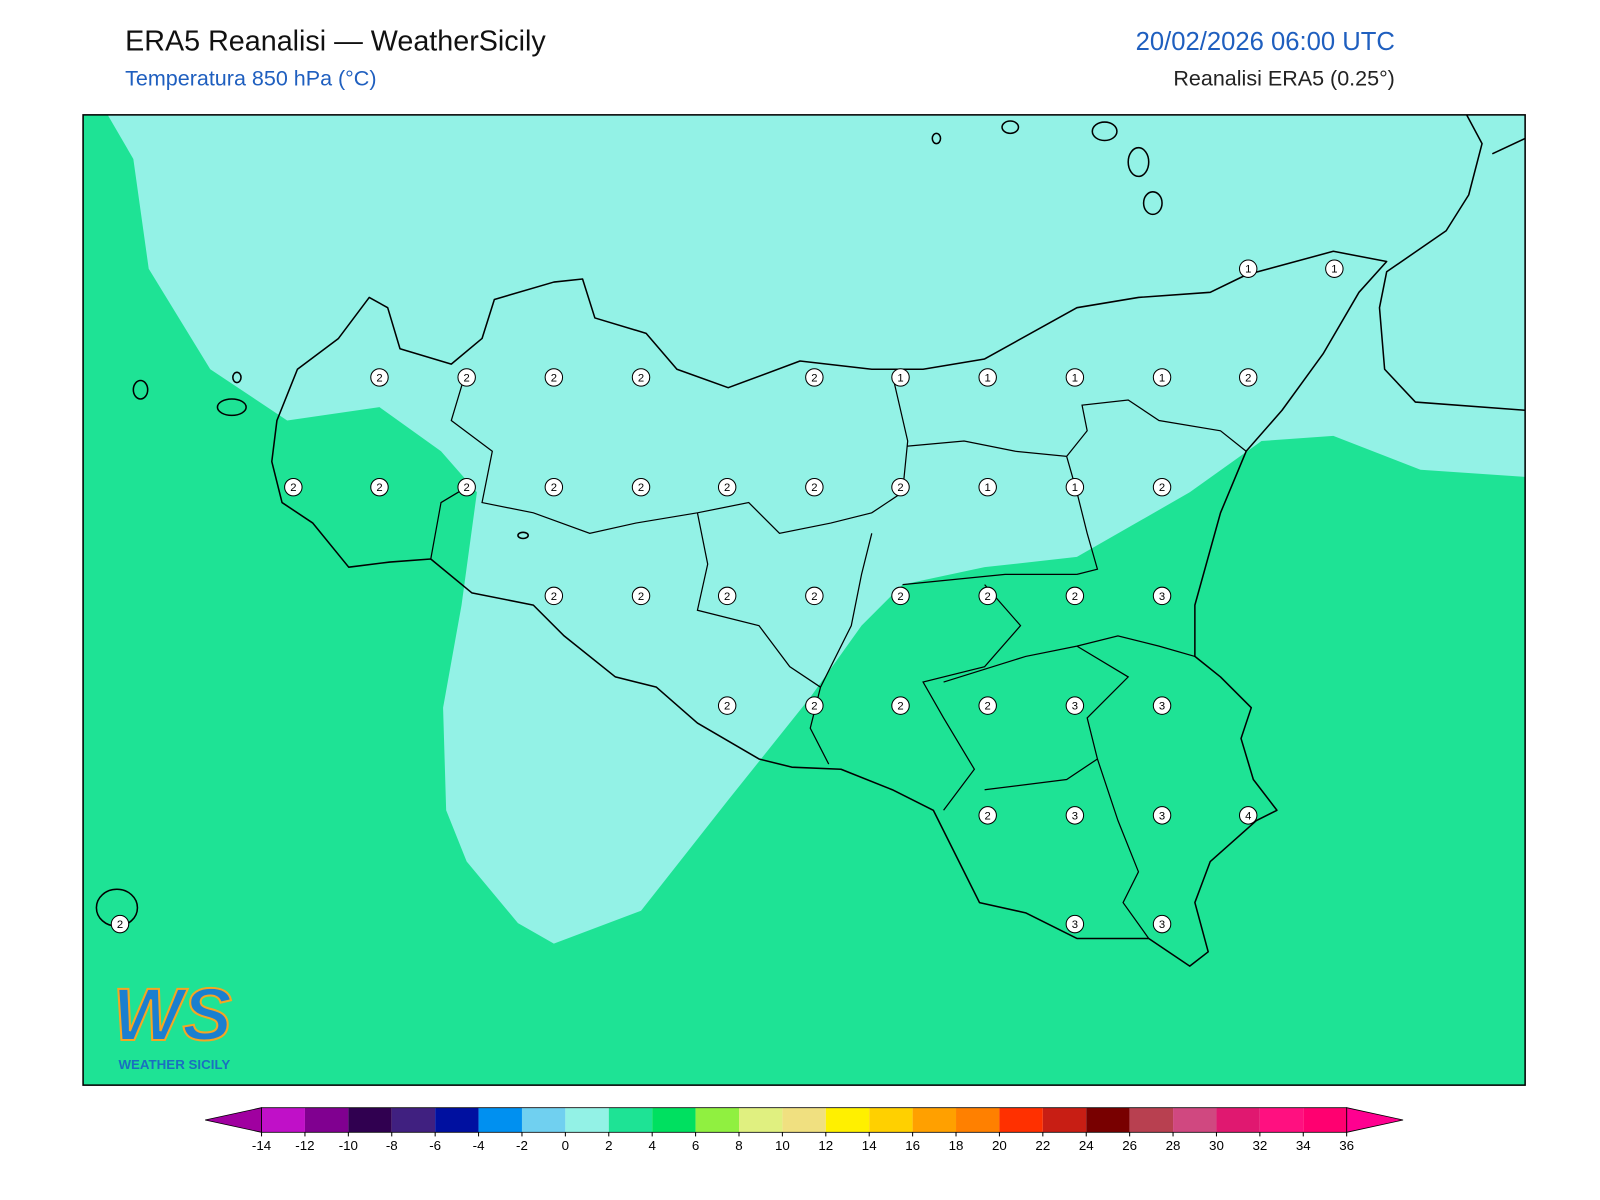  I want to click on colorbar-tick-label: 34, so click(1303, 1145).